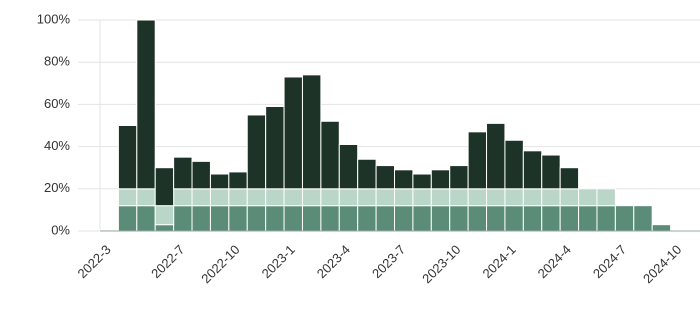 The width and height of the screenshot is (700, 335). What do you see at coordinates (441, 264) in the screenshot?
I see `x-tick-label: 2023-10` at bounding box center [441, 264].